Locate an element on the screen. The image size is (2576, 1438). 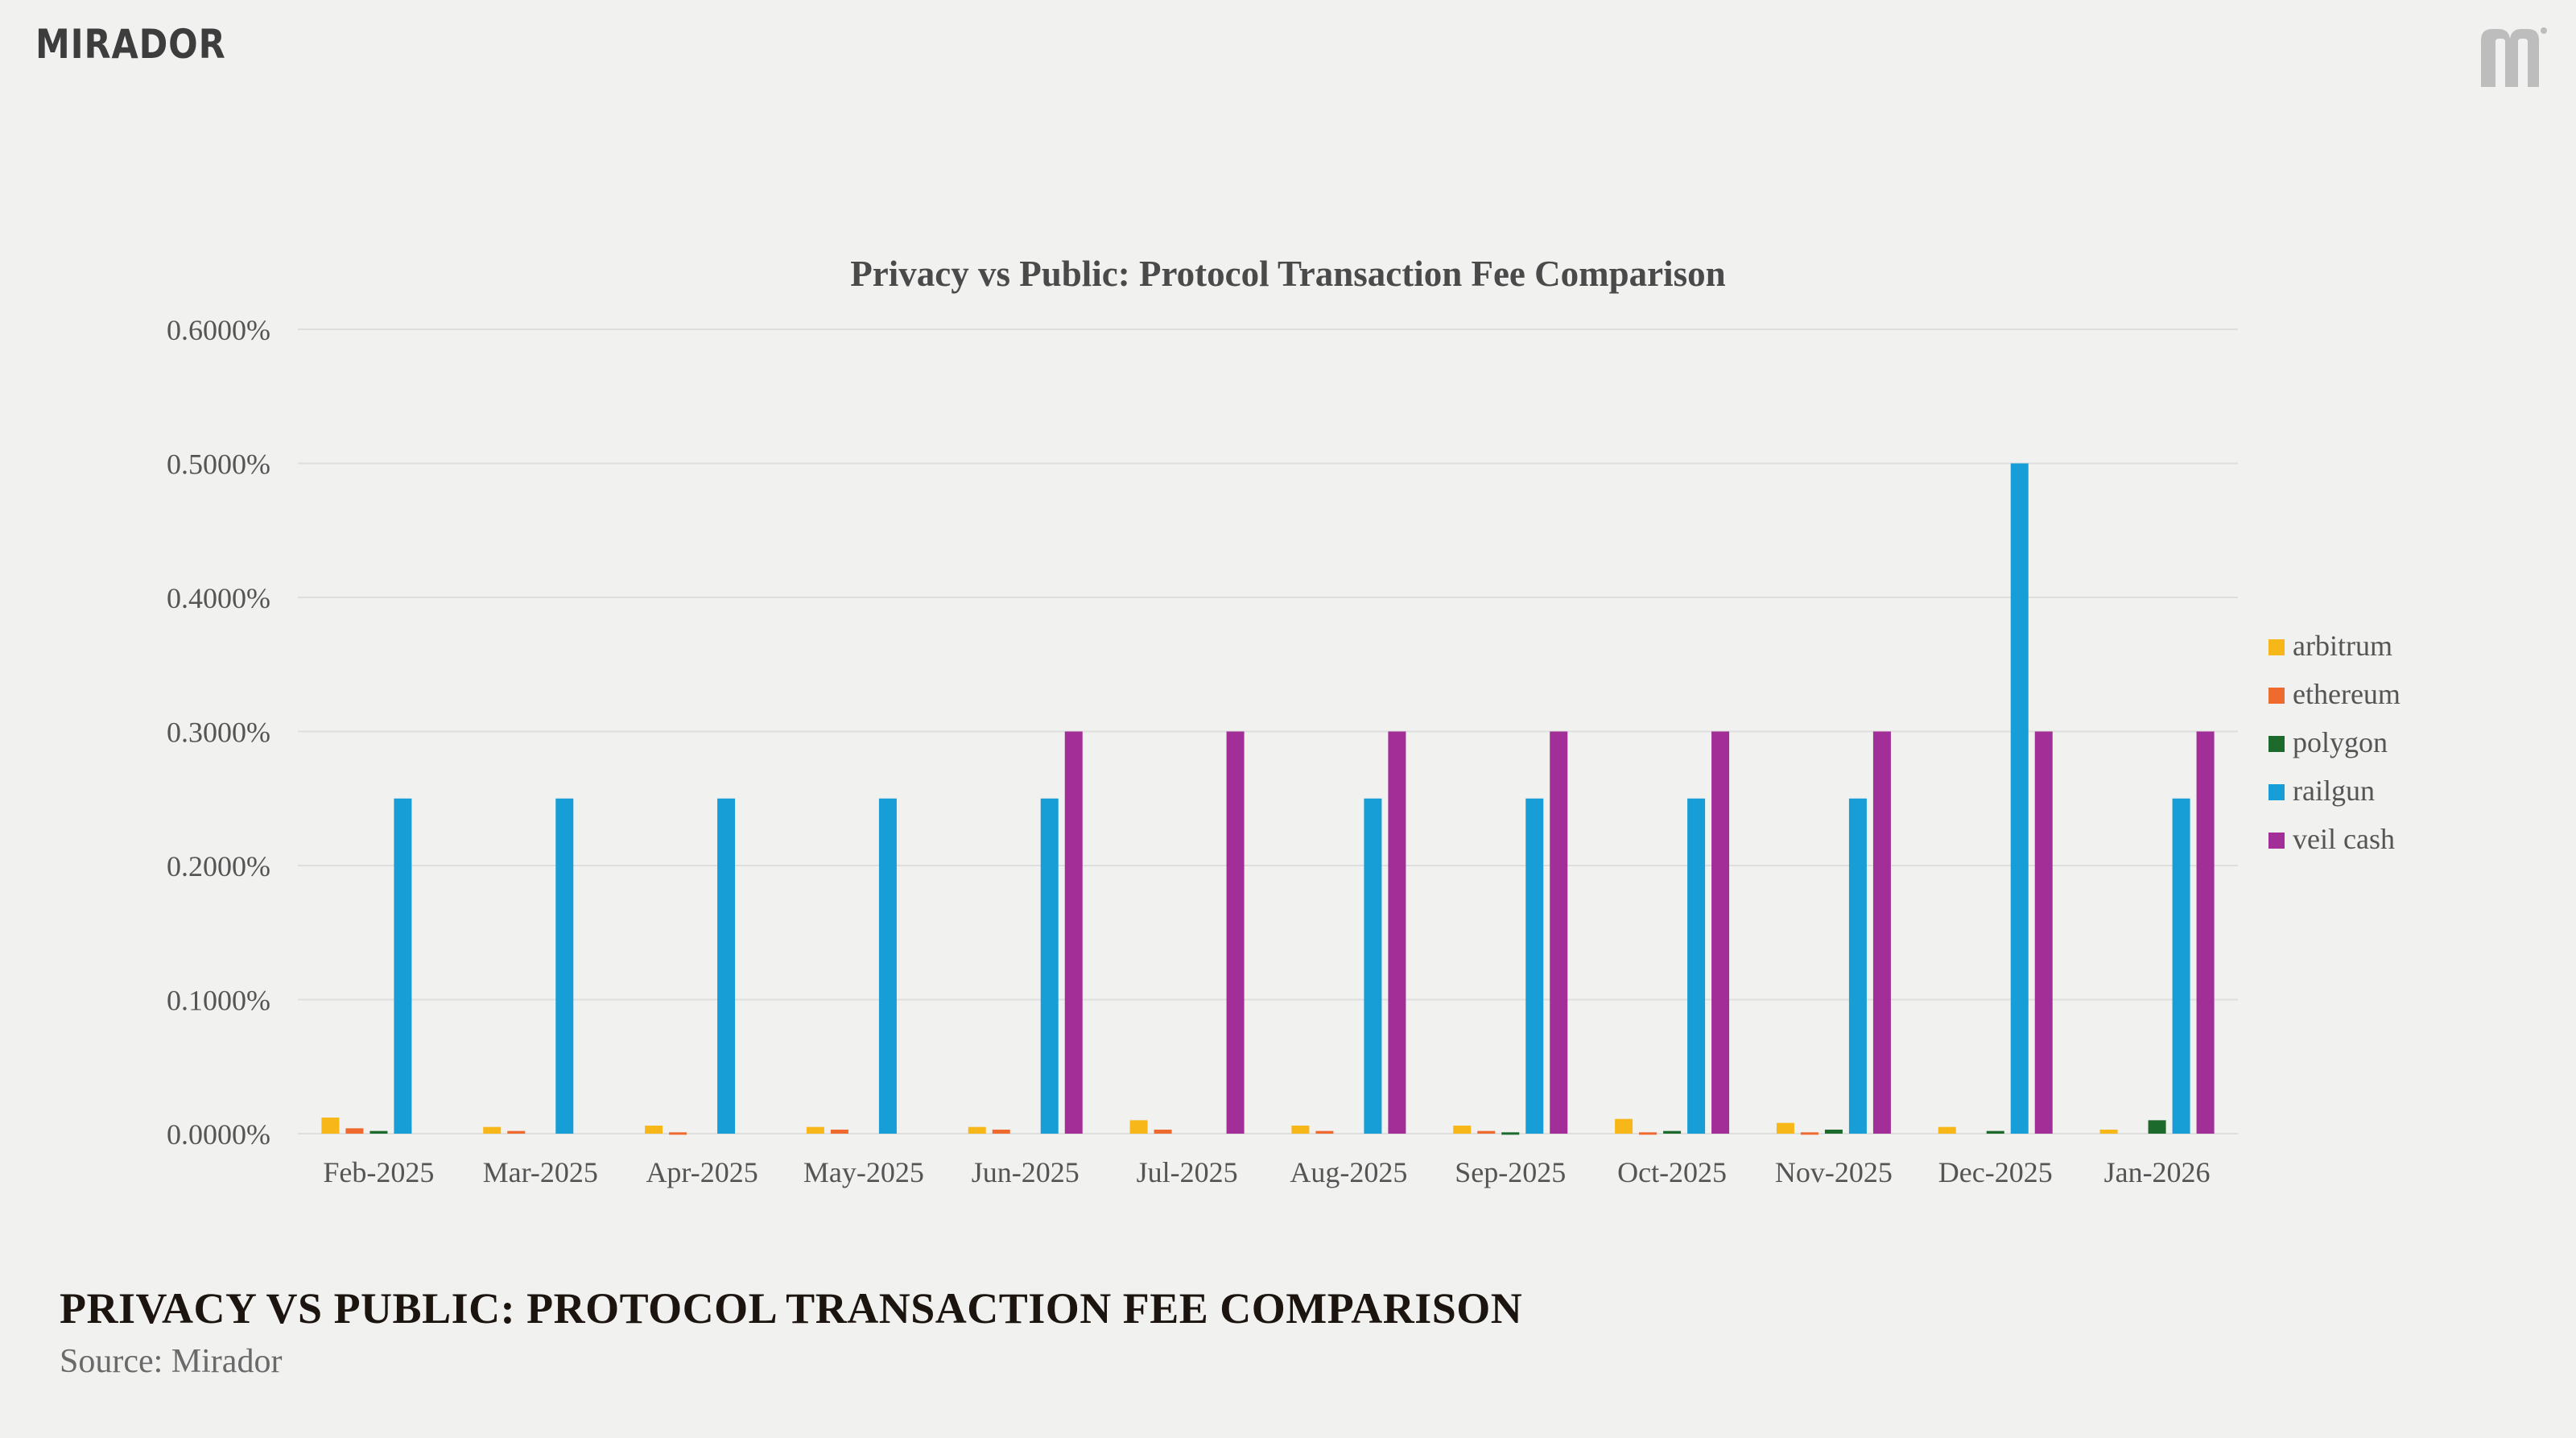
bar-ethereum-Jul-2025 is located at coordinates (1163, 1132).